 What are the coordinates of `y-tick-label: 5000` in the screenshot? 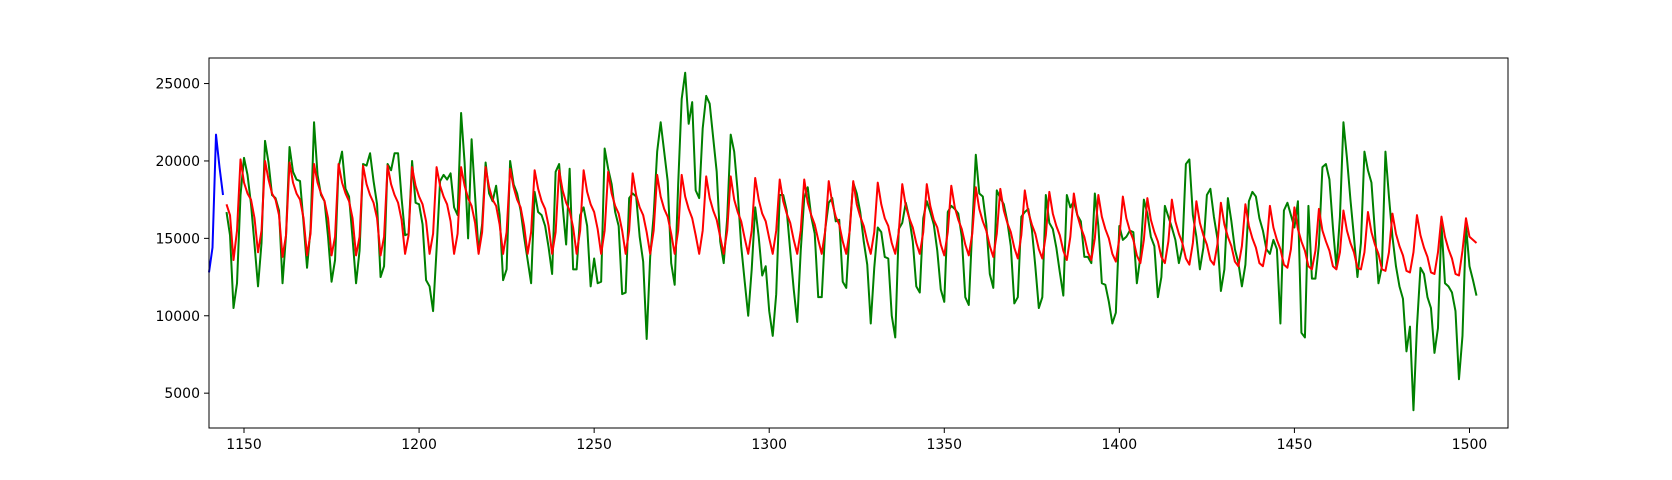 It's located at (182, 394).